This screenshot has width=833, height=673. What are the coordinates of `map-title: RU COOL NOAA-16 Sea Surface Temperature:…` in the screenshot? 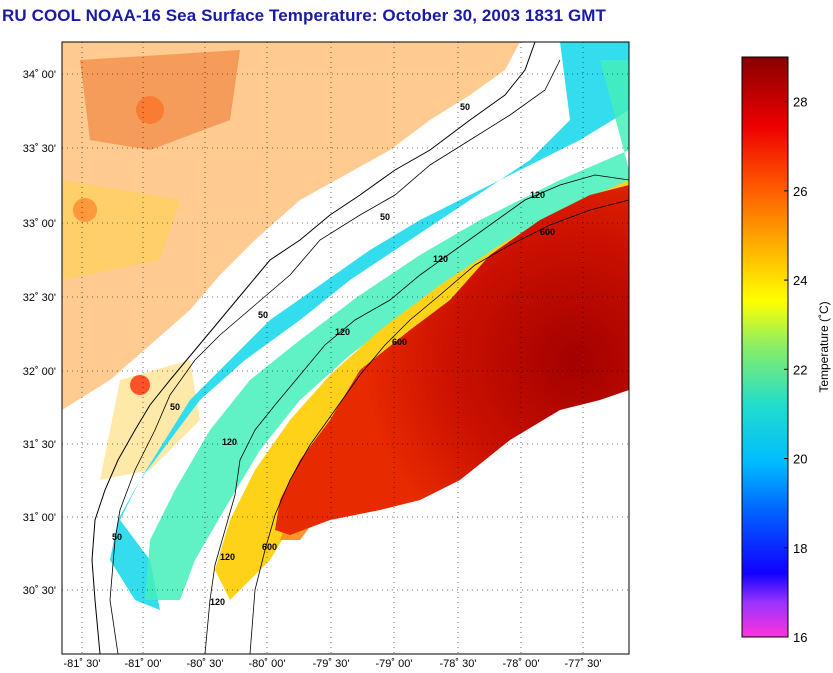 It's located at (304, 15).